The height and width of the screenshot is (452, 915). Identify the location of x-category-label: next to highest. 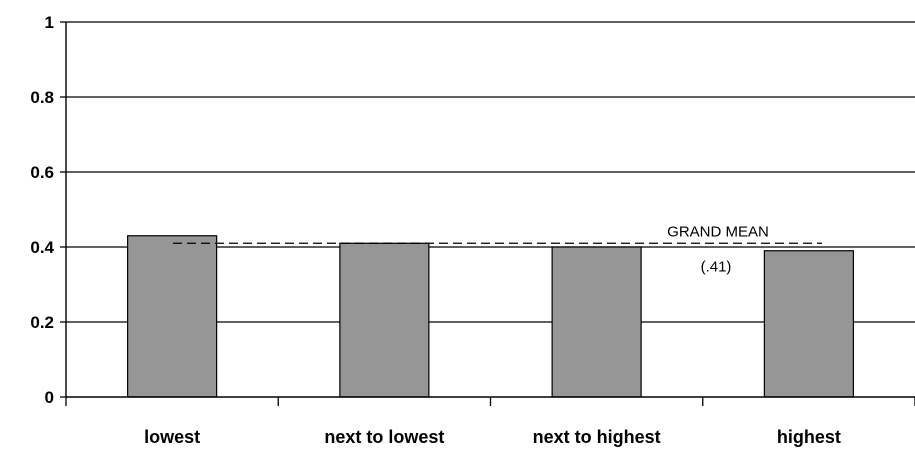
(597, 437).